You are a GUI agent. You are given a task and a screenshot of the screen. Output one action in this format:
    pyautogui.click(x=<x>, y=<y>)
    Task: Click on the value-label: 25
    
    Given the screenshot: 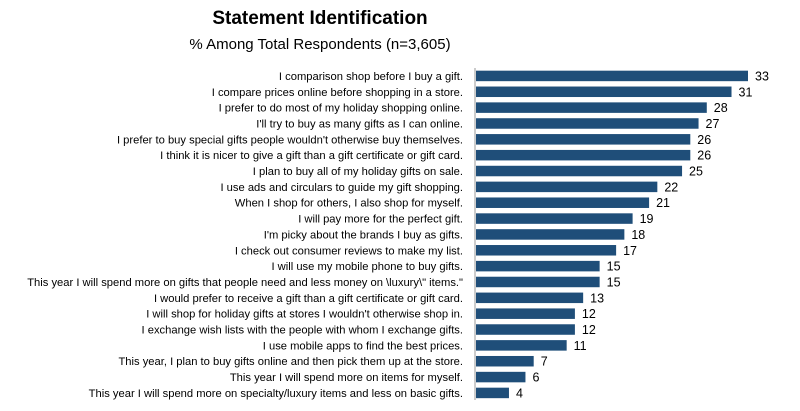 What is the action you would take?
    pyautogui.click(x=696, y=172)
    